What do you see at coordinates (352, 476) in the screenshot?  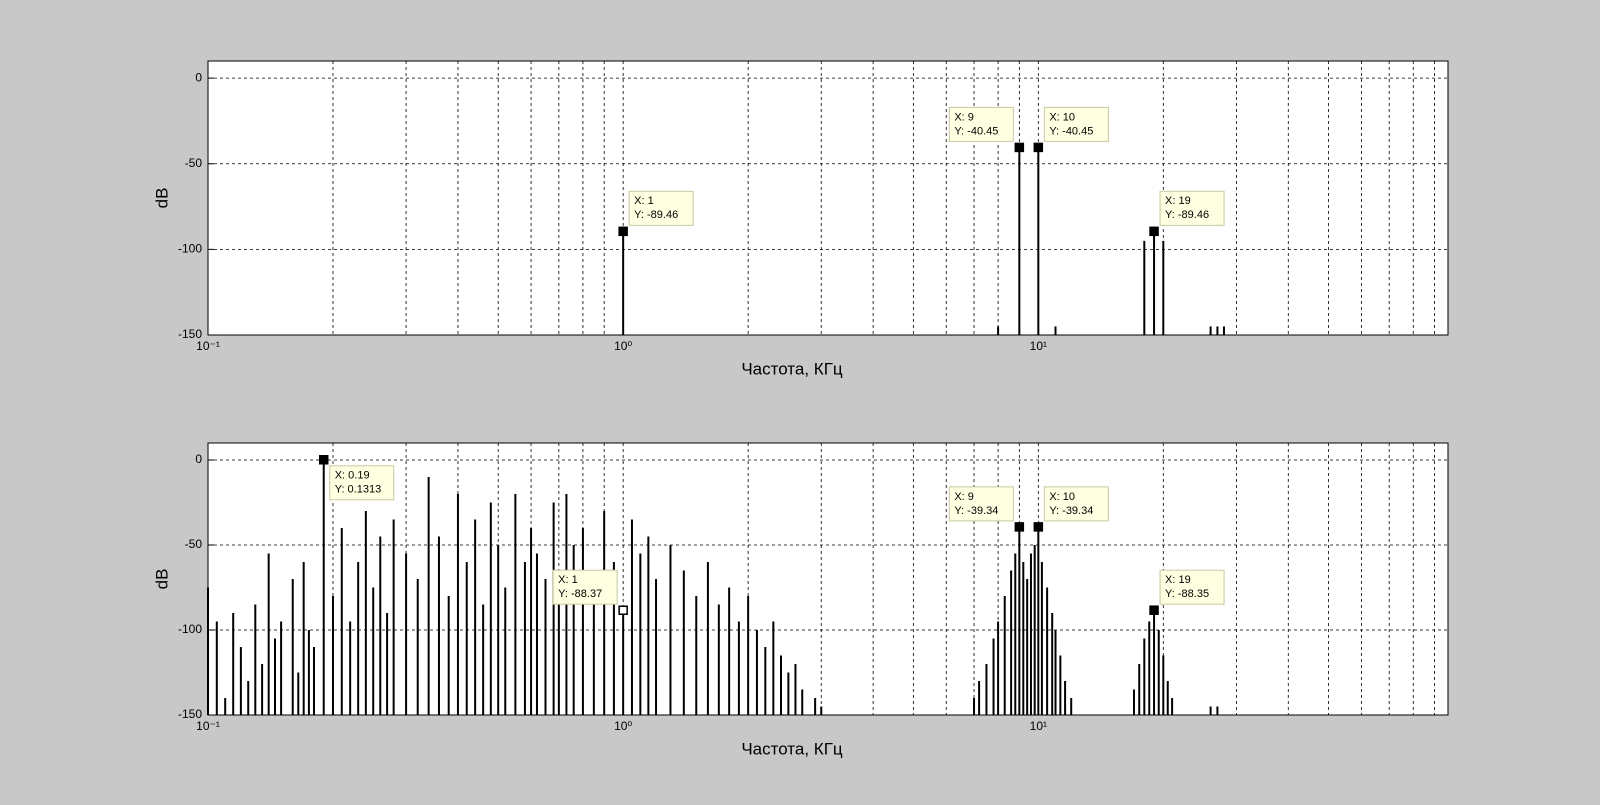 I see `data-tip-text: X: 0.19` at bounding box center [352, 476].